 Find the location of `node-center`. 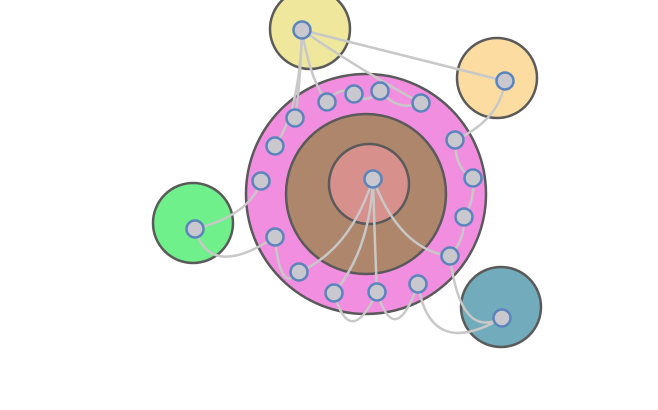

node-center is located at coordinates (373, 179).